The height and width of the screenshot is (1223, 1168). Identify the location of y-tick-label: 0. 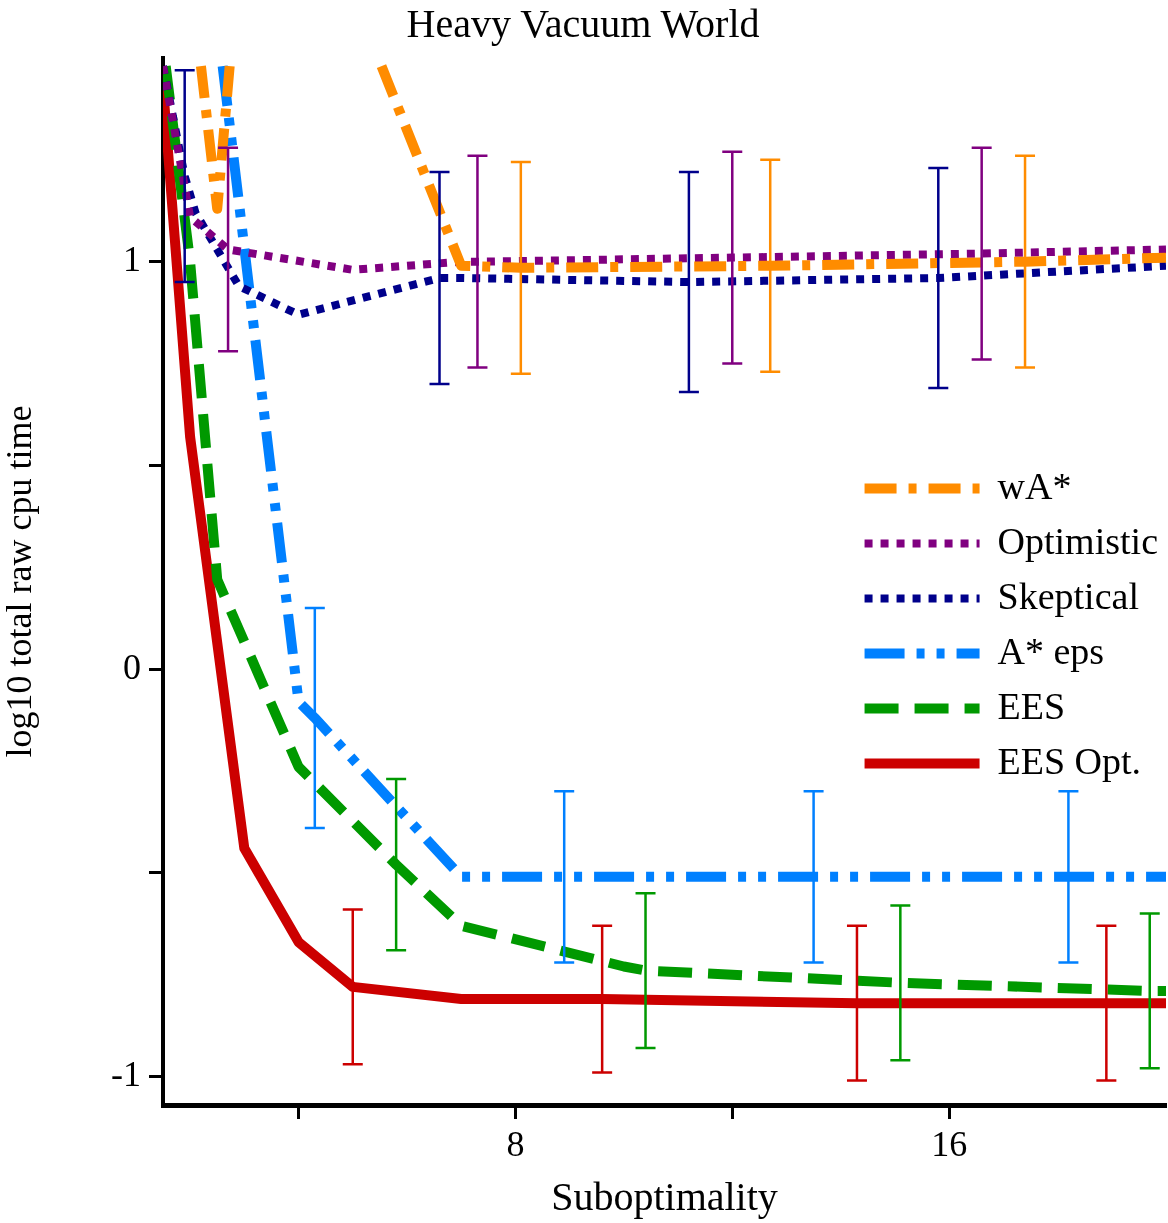
(132, 666).